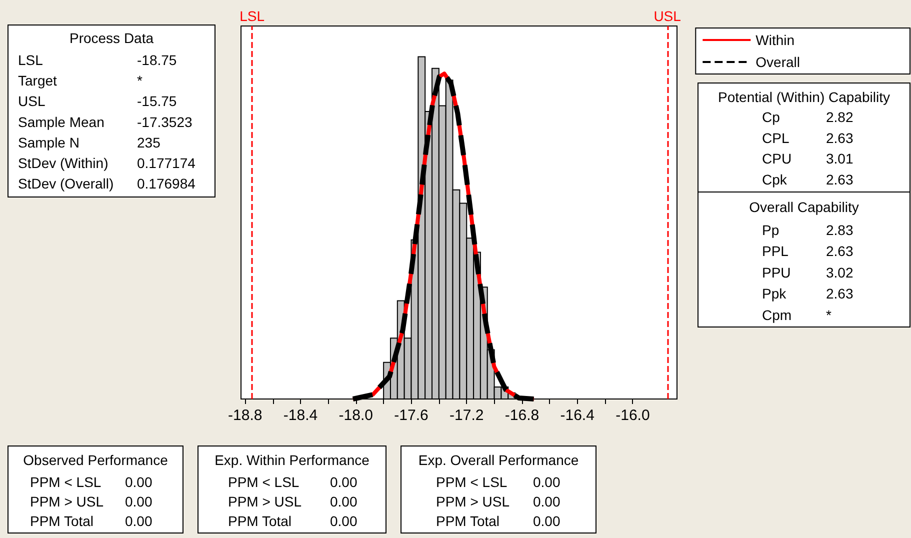 The height and width of the screenshot is (538, 911). I want to click on text: Exp. Within Performance PPM < LSL 0.00 PPM > USL 0.00 PPM Total 0.00, so click(292, 490).